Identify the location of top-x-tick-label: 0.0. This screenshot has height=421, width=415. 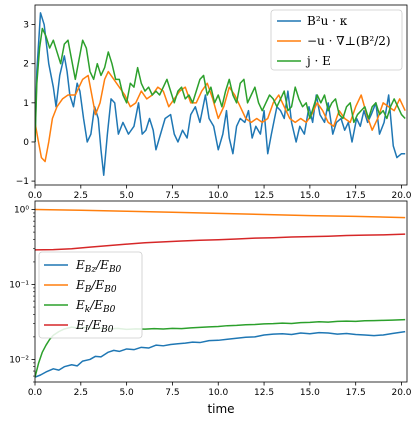
(35, 196).